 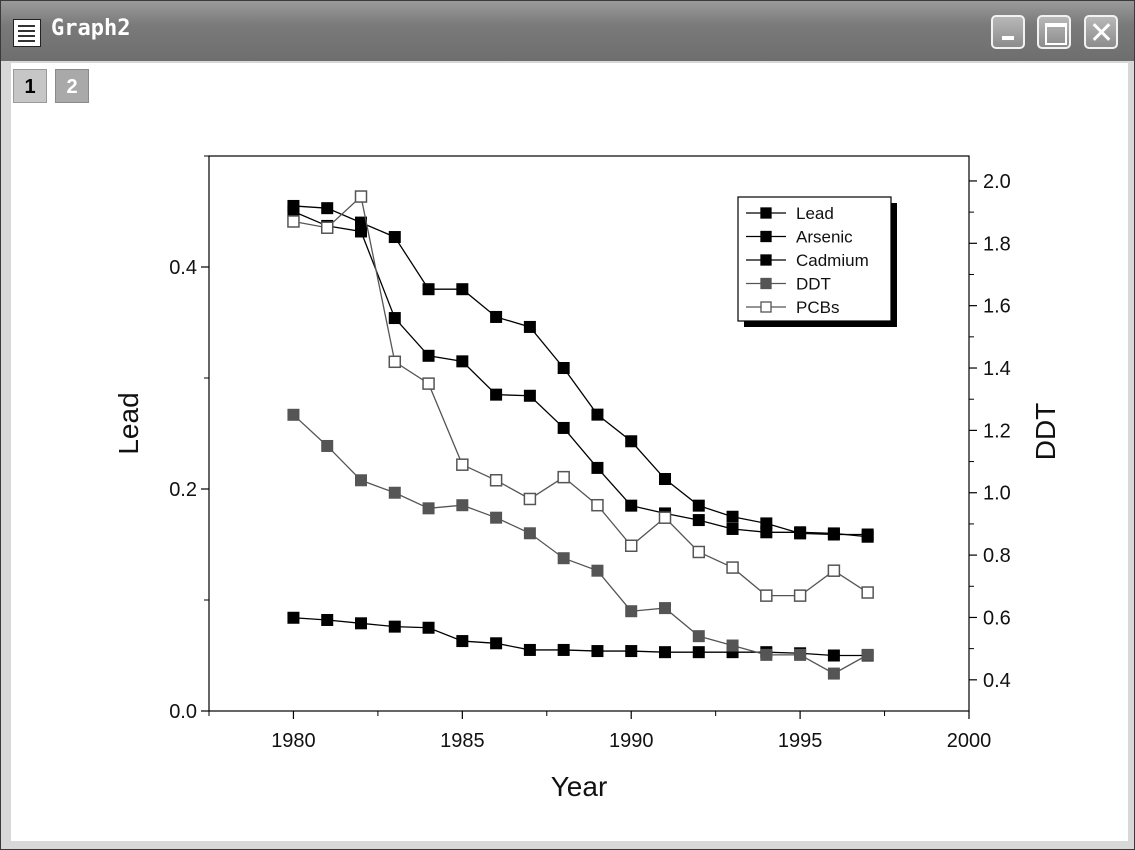 I want to click on layer-tab-1: 1, so click(x=30, y=86).